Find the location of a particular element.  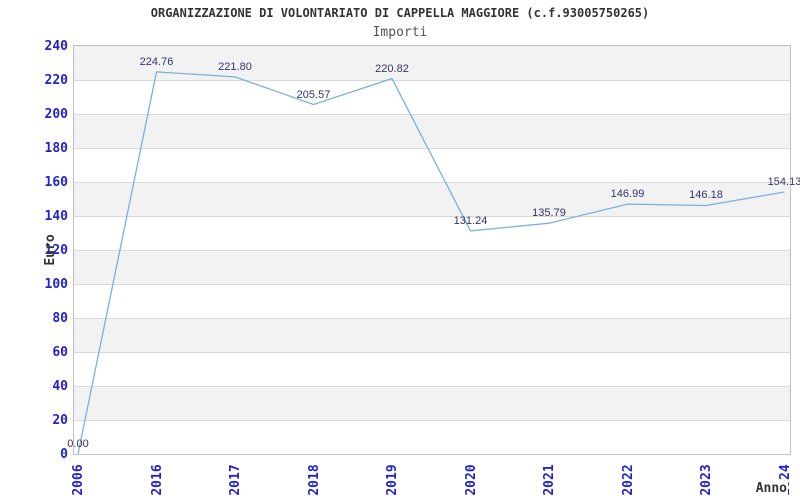

data-point-label: 224.76 is located at coordinates (156, 61).